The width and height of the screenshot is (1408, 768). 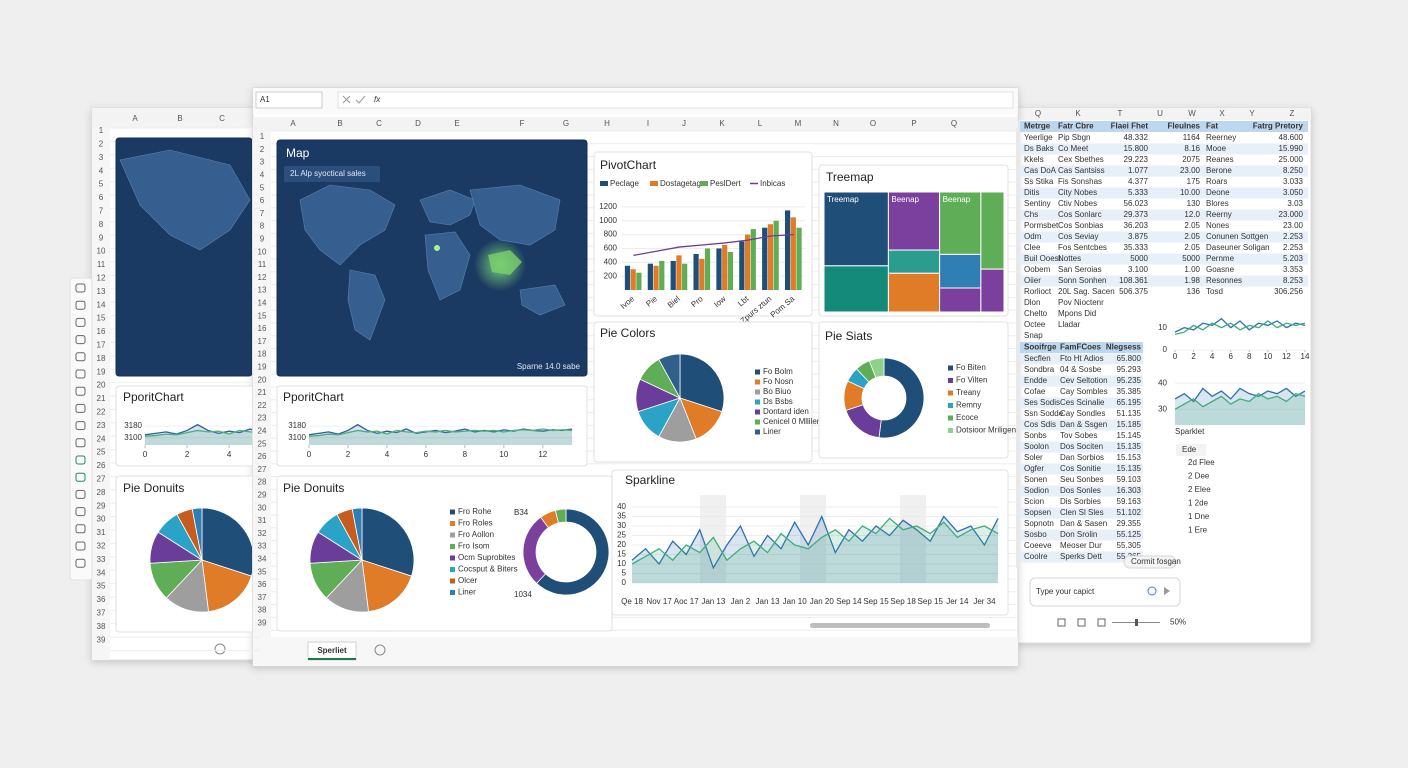 I want to click on chart-title: Pie Donuits, so click(x=153, y=488).